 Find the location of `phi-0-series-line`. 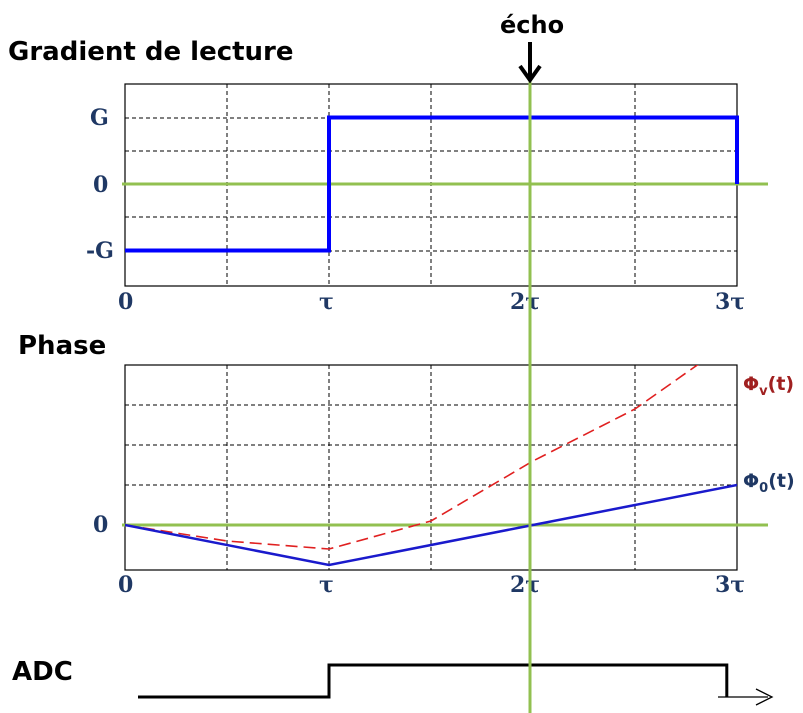

phi-0-series-line is located at coordinates (431, 525).